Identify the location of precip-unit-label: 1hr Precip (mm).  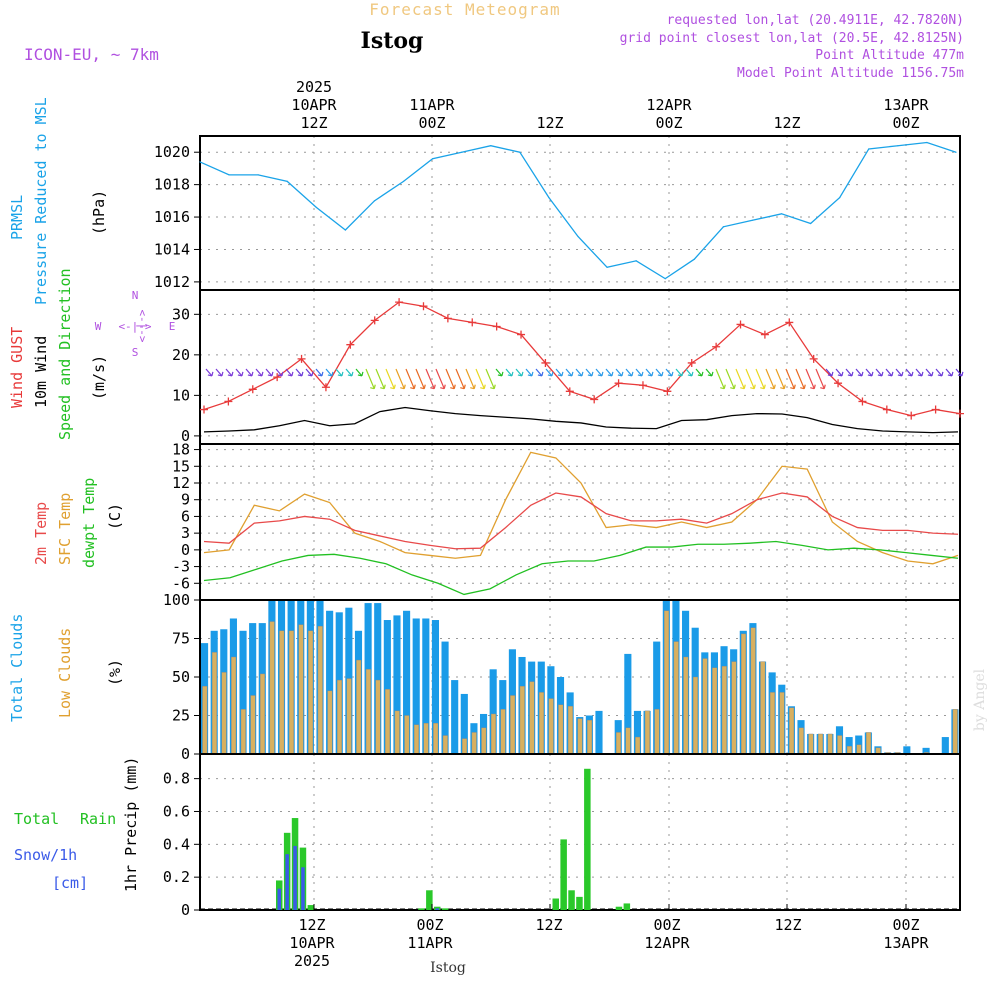
(131, 824).